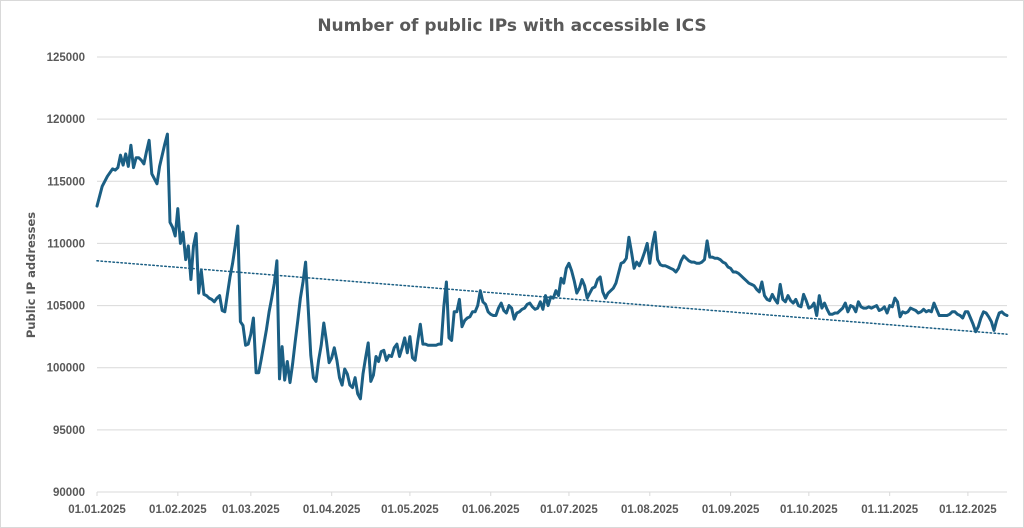  I want to click on y-axis-label: Public IP addresses, so click(31, 275).